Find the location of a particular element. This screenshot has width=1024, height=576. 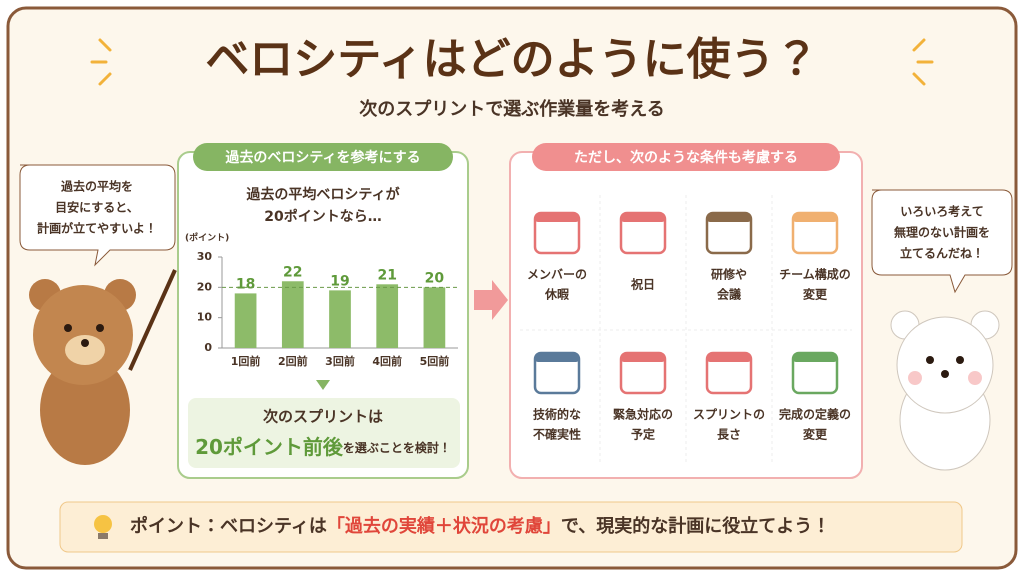

subtitle: 次のスプリントで選ぶ作業量を考える is located at coordinates (511, 109).